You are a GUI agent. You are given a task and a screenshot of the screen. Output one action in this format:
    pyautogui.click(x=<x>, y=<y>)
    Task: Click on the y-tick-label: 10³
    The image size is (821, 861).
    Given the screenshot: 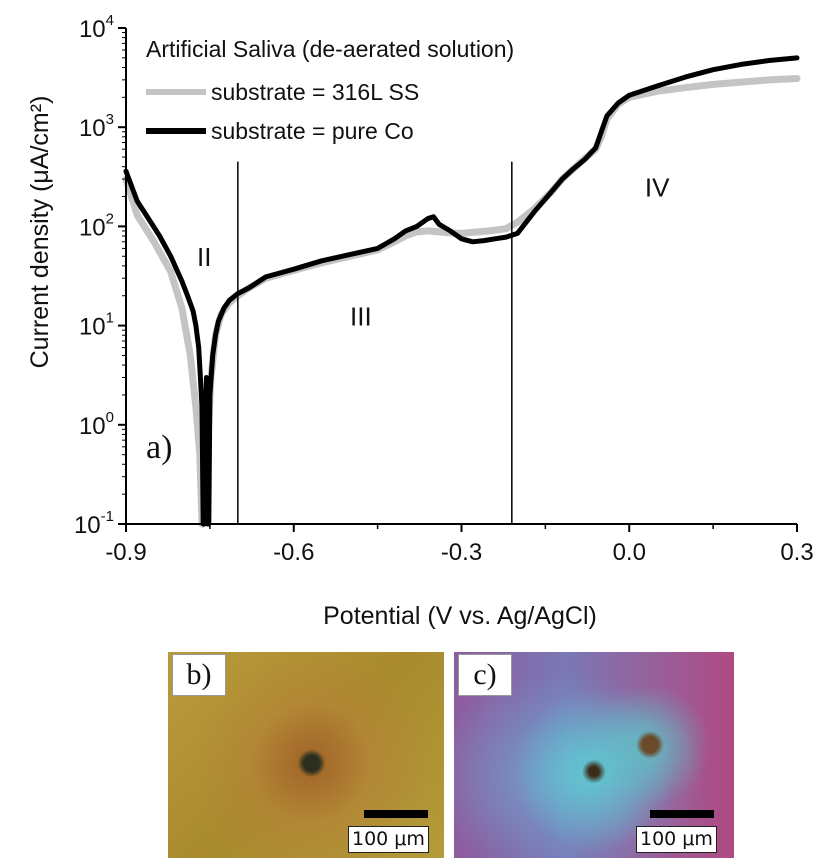 What is the action you would take?
    pyautogui.click(x=96, y=126)
    